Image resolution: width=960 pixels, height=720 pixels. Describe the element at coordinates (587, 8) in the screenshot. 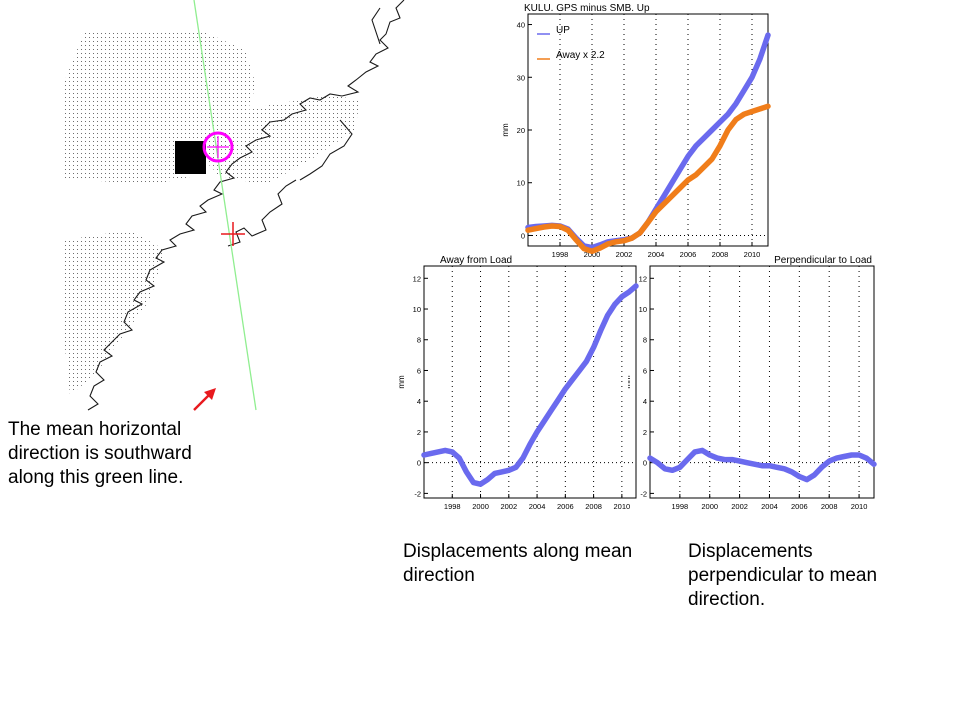

I see `chart-title: KULU. GPS minus SMB. Up` at that location.